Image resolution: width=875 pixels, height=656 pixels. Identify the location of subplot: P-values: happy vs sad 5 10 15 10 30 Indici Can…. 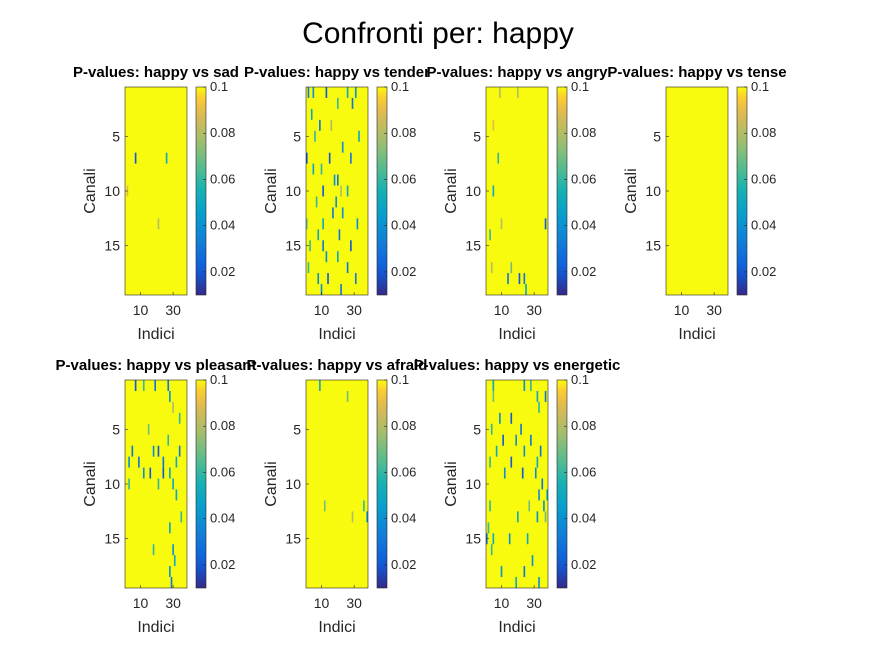
(156, 203).